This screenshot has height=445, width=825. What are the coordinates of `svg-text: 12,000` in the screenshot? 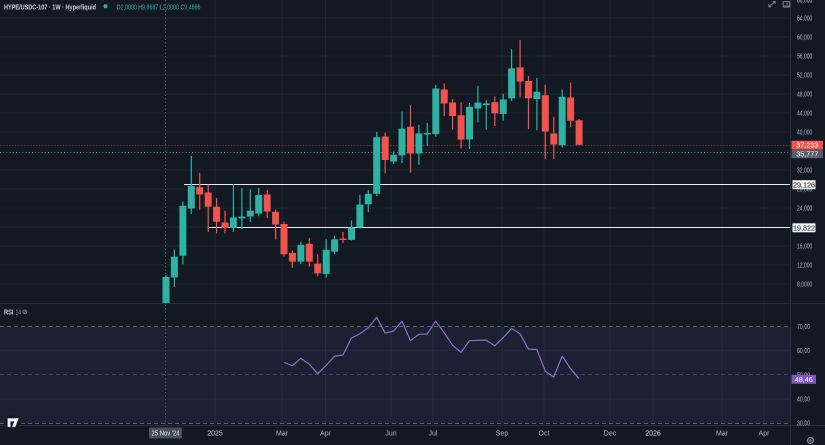 It's located at (804, 266).